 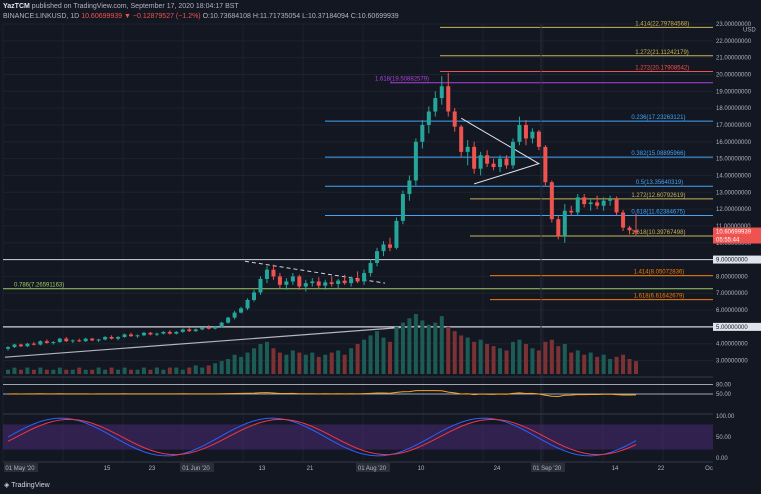 What do you see at coordinates (212, 341) in the screenshot?
I see `ascending-trendline` at bounding box center [212, 341].